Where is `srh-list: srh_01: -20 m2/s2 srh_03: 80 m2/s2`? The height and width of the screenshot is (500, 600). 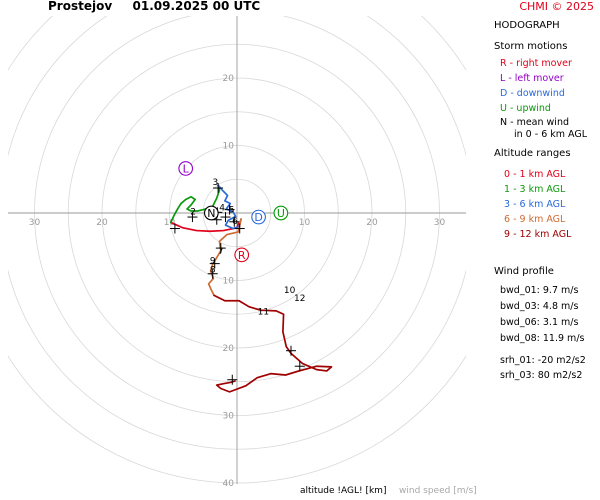 srh-list: srh_01: -20 m2/s2 srh_03: 80 m2/s2 is located at coordinates (540, 368).